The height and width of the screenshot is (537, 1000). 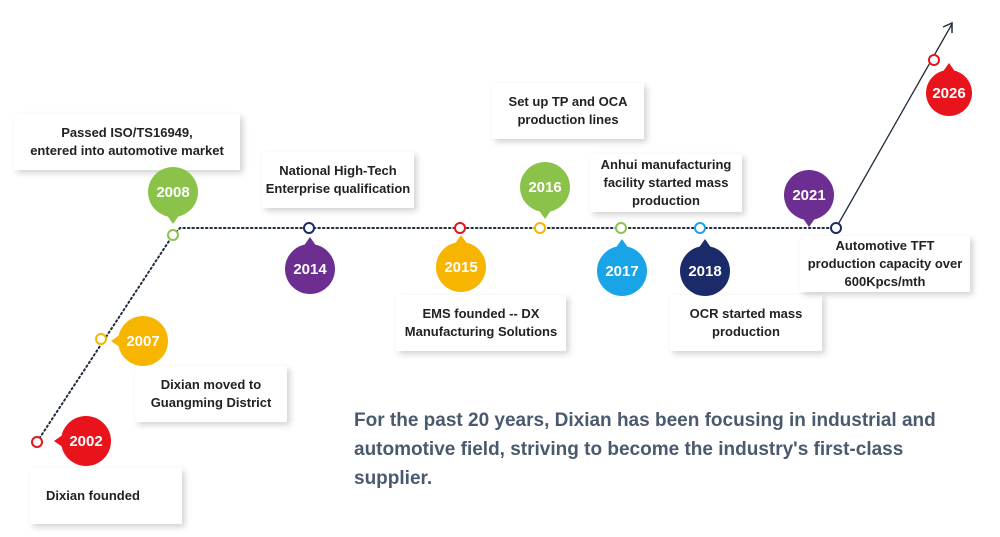 I want to click on milestone-2002-card: Dixian founded, so click(x=106, y=496).